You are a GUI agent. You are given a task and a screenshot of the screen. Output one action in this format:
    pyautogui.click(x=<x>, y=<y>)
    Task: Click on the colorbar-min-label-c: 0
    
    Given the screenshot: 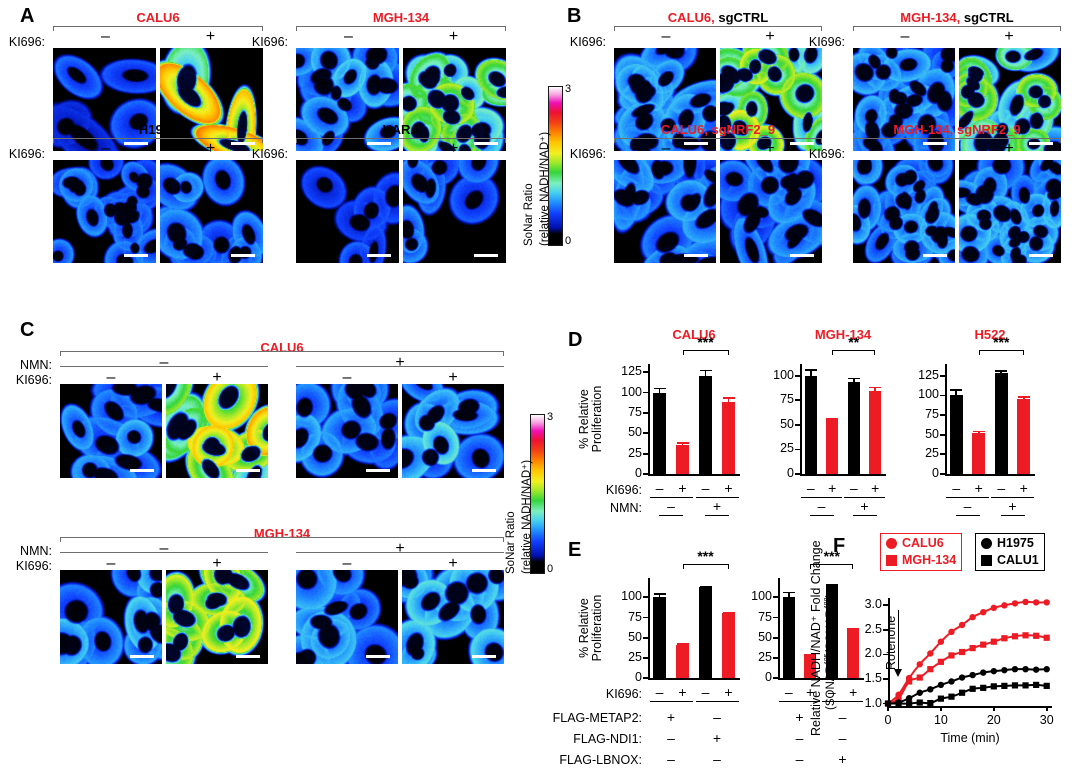 What is the action you would take?
    pyautogui.click(x=550, y=569)
    